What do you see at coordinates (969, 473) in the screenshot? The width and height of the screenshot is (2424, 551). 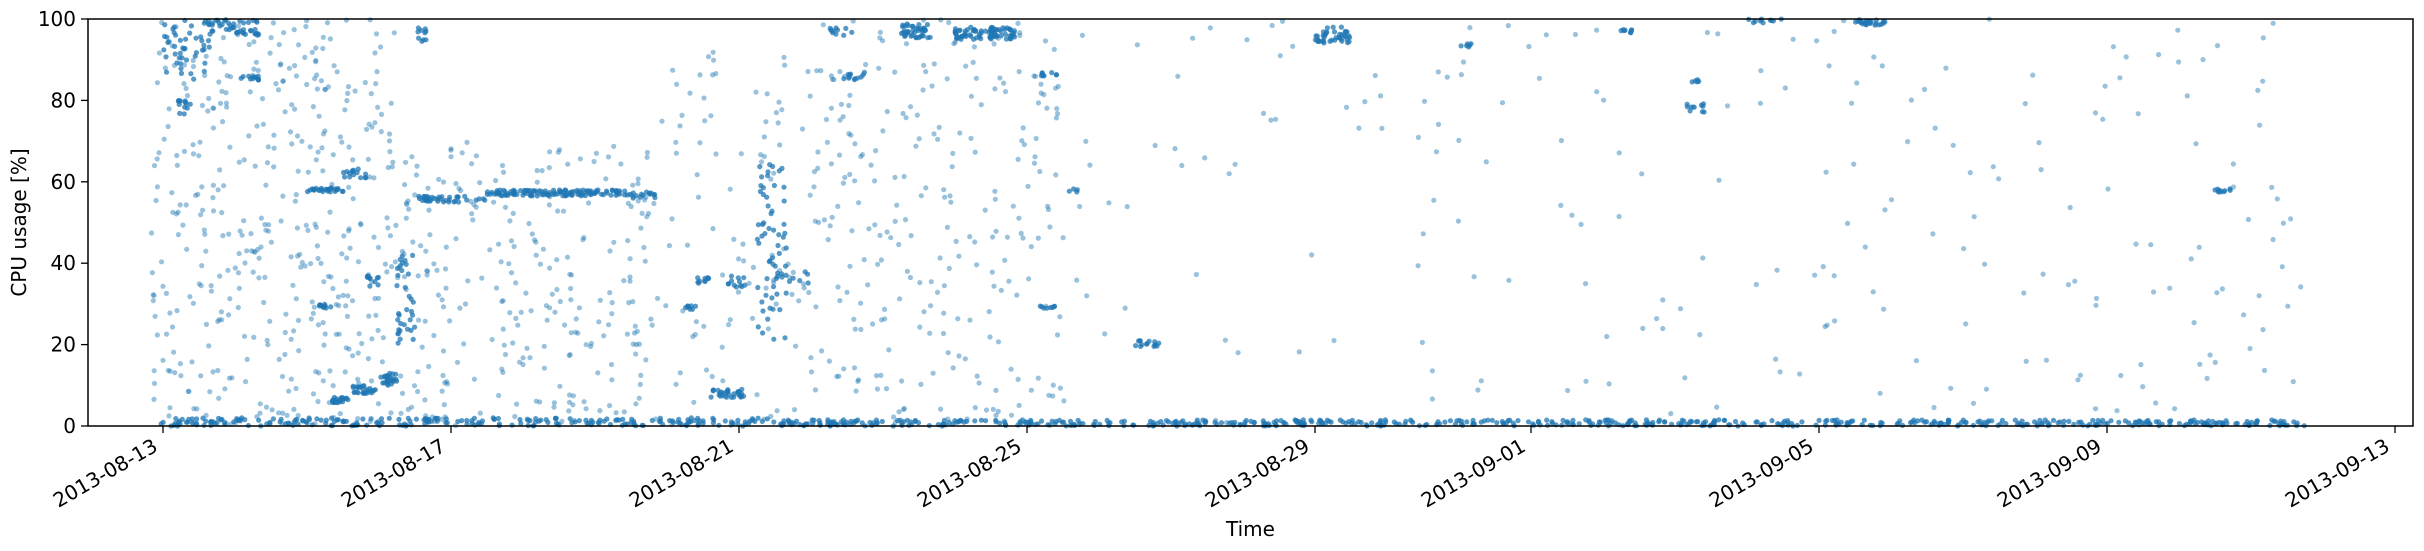 I see `x-tick-label: 2013-08-25` at bounding box center [969, 473].